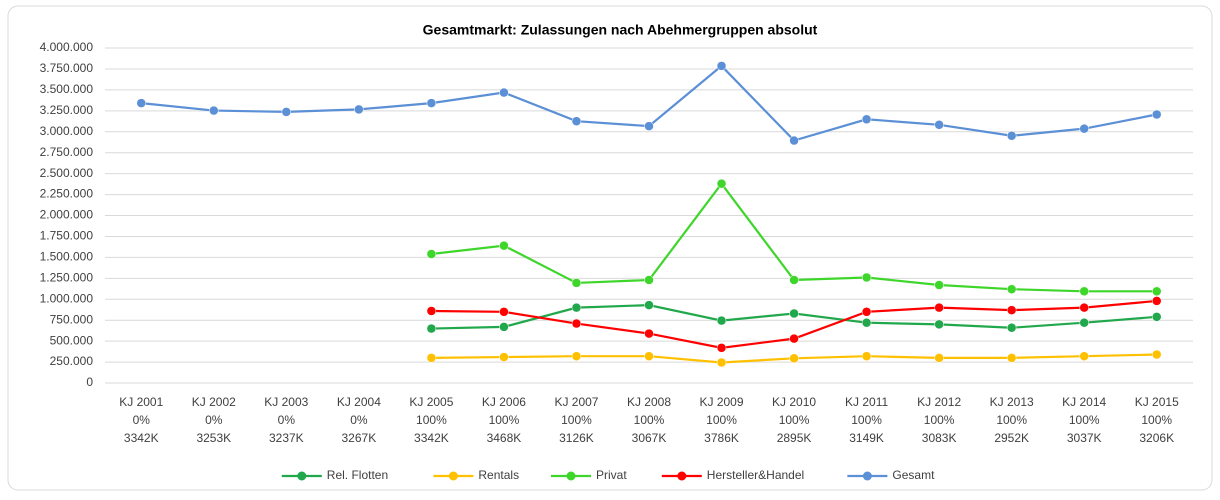 Image resolution: width=1220 pixels, height=500 pixels. What do you see at coordinates (866, 438) in the screenshot?
I see `x-tick-label: 3149K` at bounding box center [866, 438].